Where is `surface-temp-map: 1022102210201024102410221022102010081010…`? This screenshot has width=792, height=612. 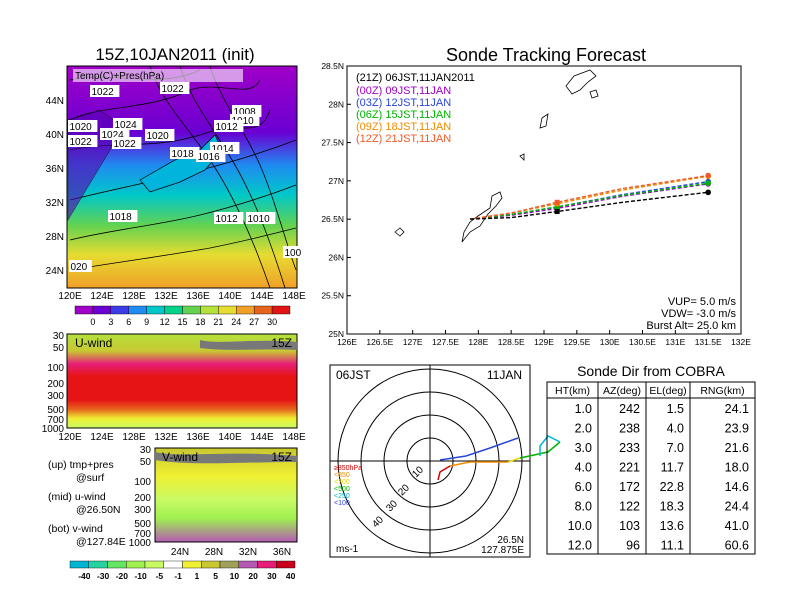 surface-temp-map: 1022102210201024102410221022102010081010… is located at coordinates (176, 183).